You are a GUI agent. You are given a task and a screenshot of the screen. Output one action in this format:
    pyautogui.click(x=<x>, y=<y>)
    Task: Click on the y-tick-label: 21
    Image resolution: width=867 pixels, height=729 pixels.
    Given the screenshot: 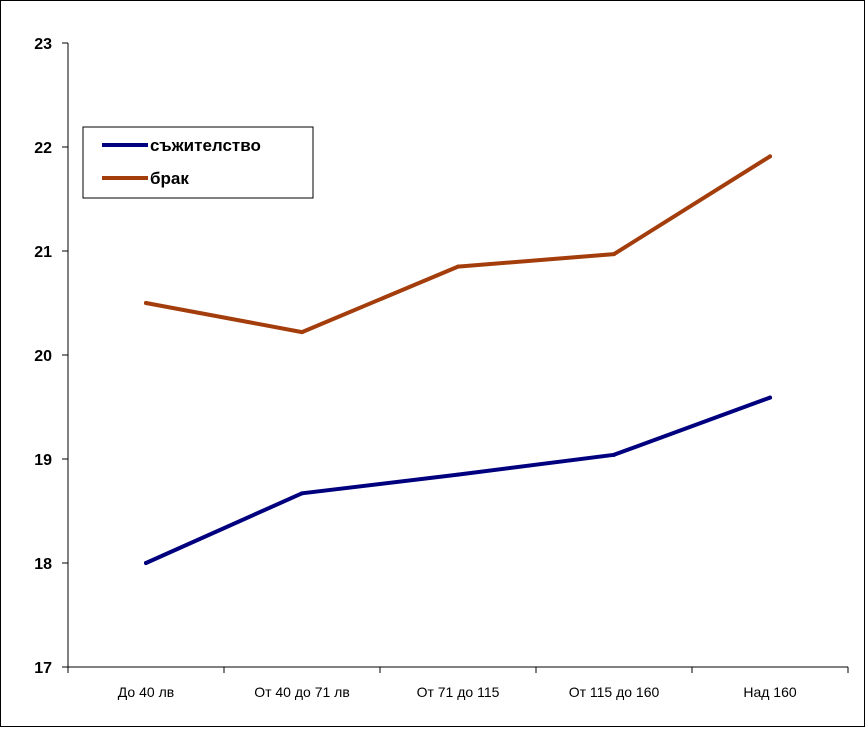 What is the action you would take?
    pyautogui.click(x=43, y=252)
    